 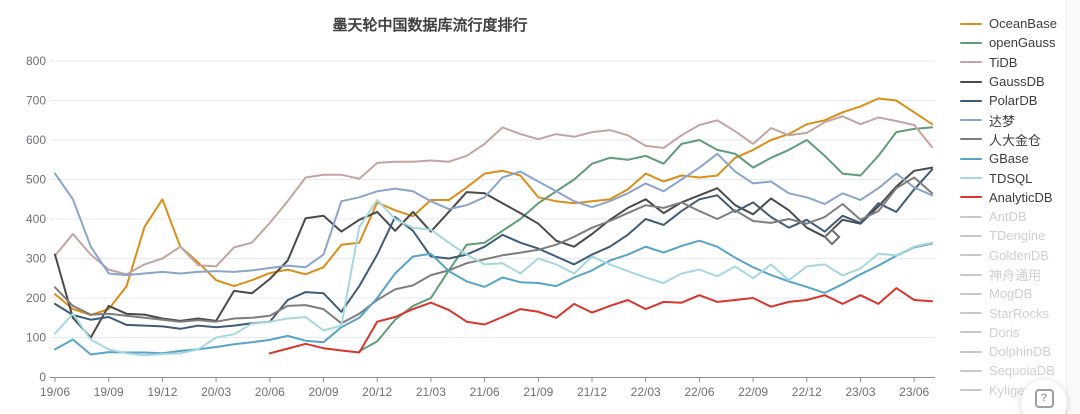 I want to click on legend-item-TDengine: TDengine, so click(x=1015, y=235).